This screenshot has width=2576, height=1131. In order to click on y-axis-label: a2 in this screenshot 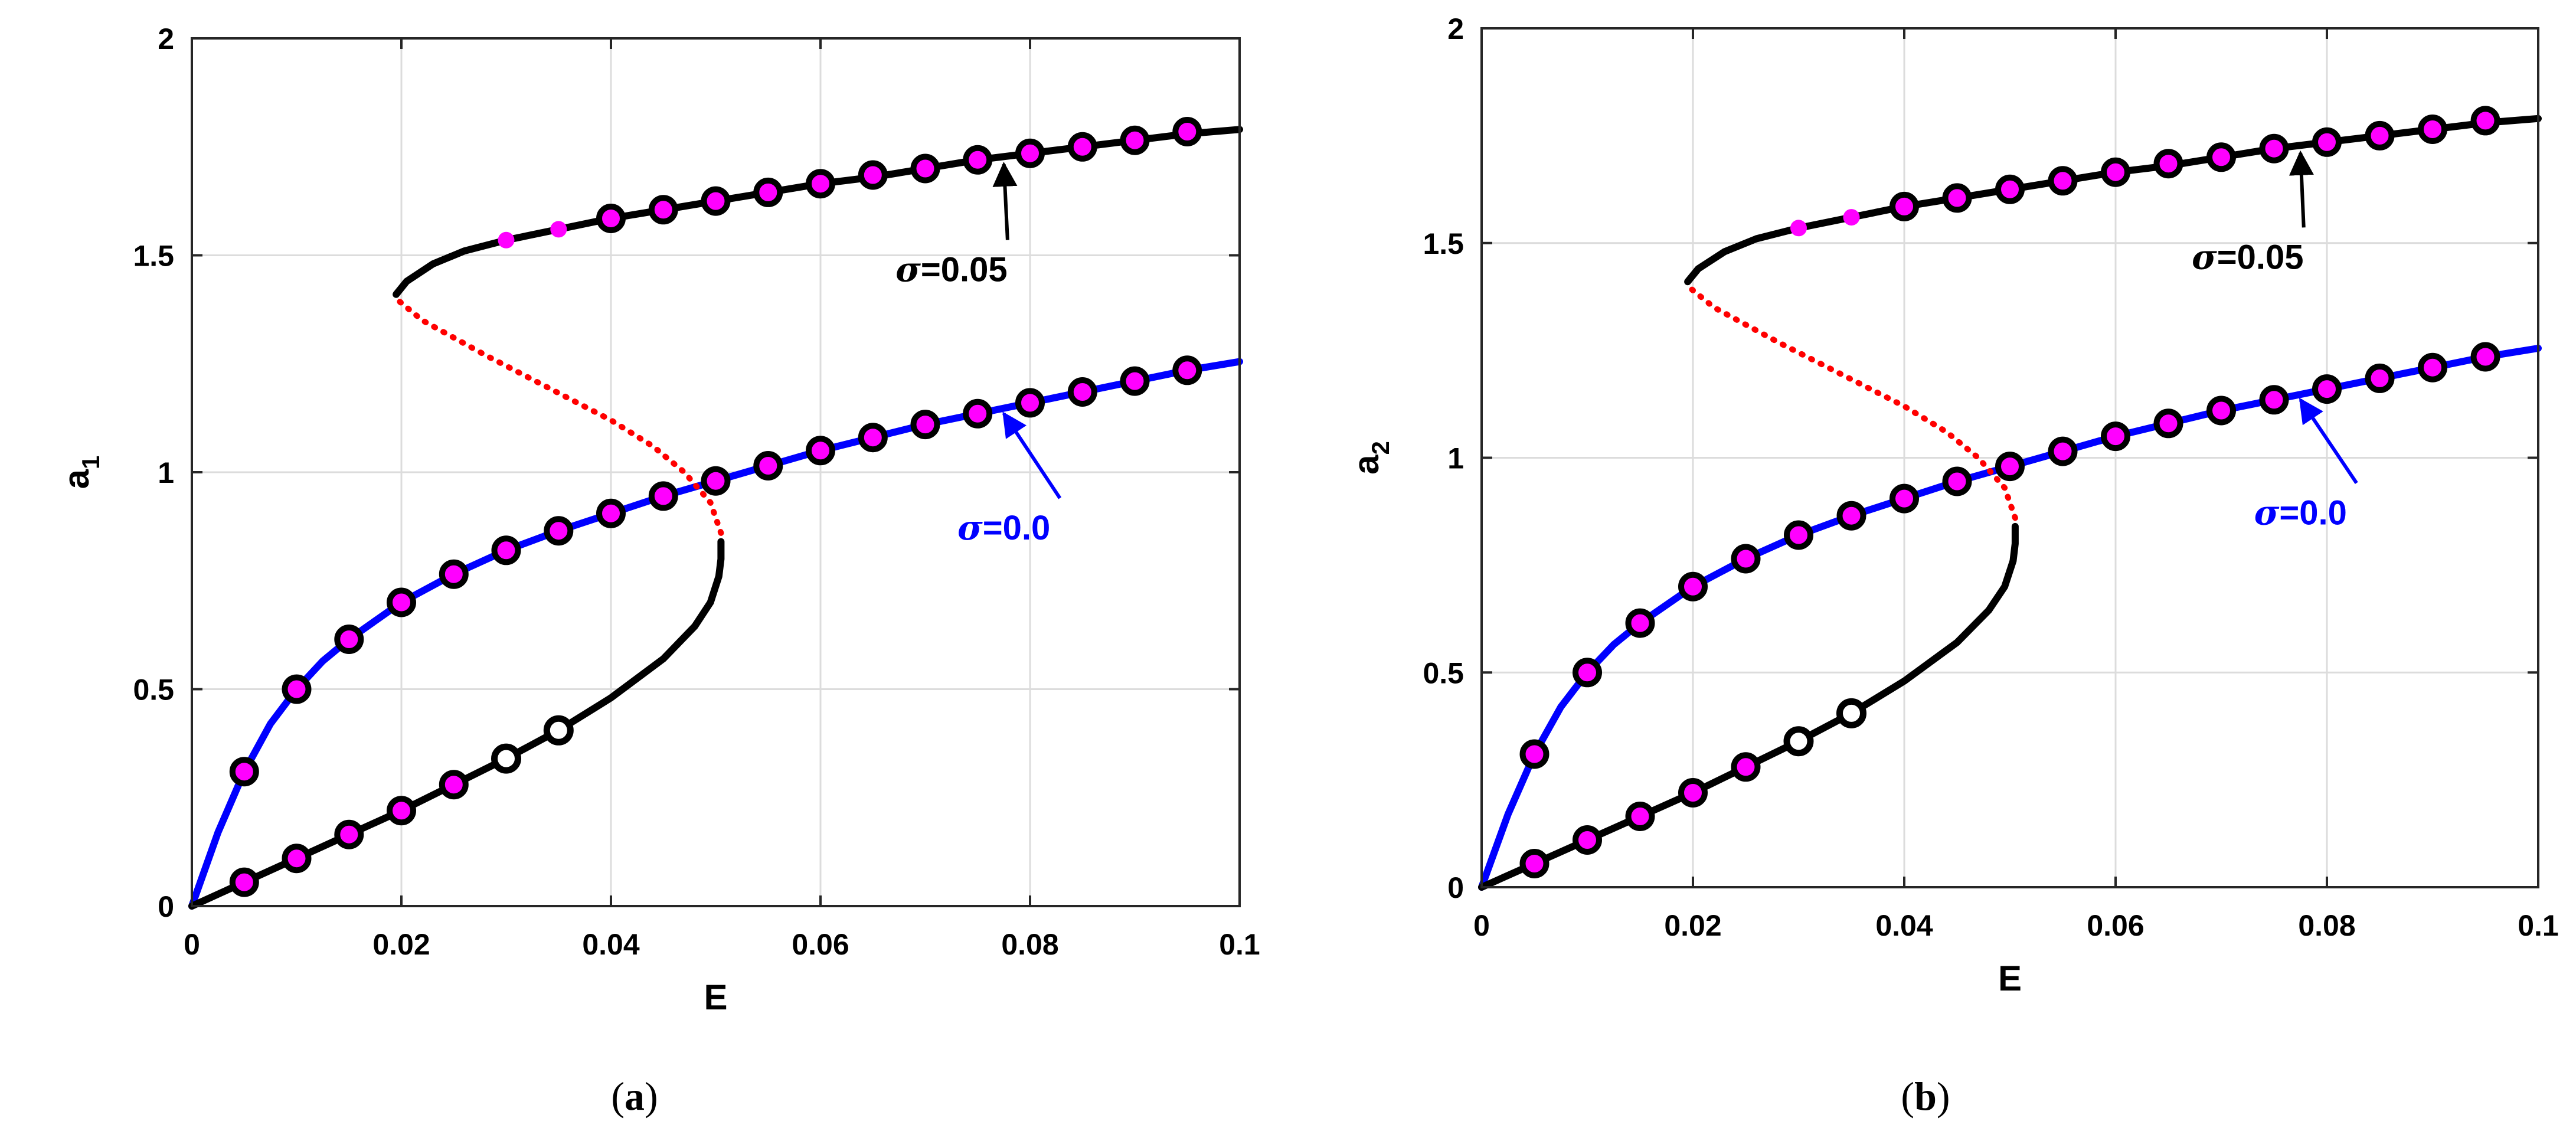, I will do `click(1370, 458)`.